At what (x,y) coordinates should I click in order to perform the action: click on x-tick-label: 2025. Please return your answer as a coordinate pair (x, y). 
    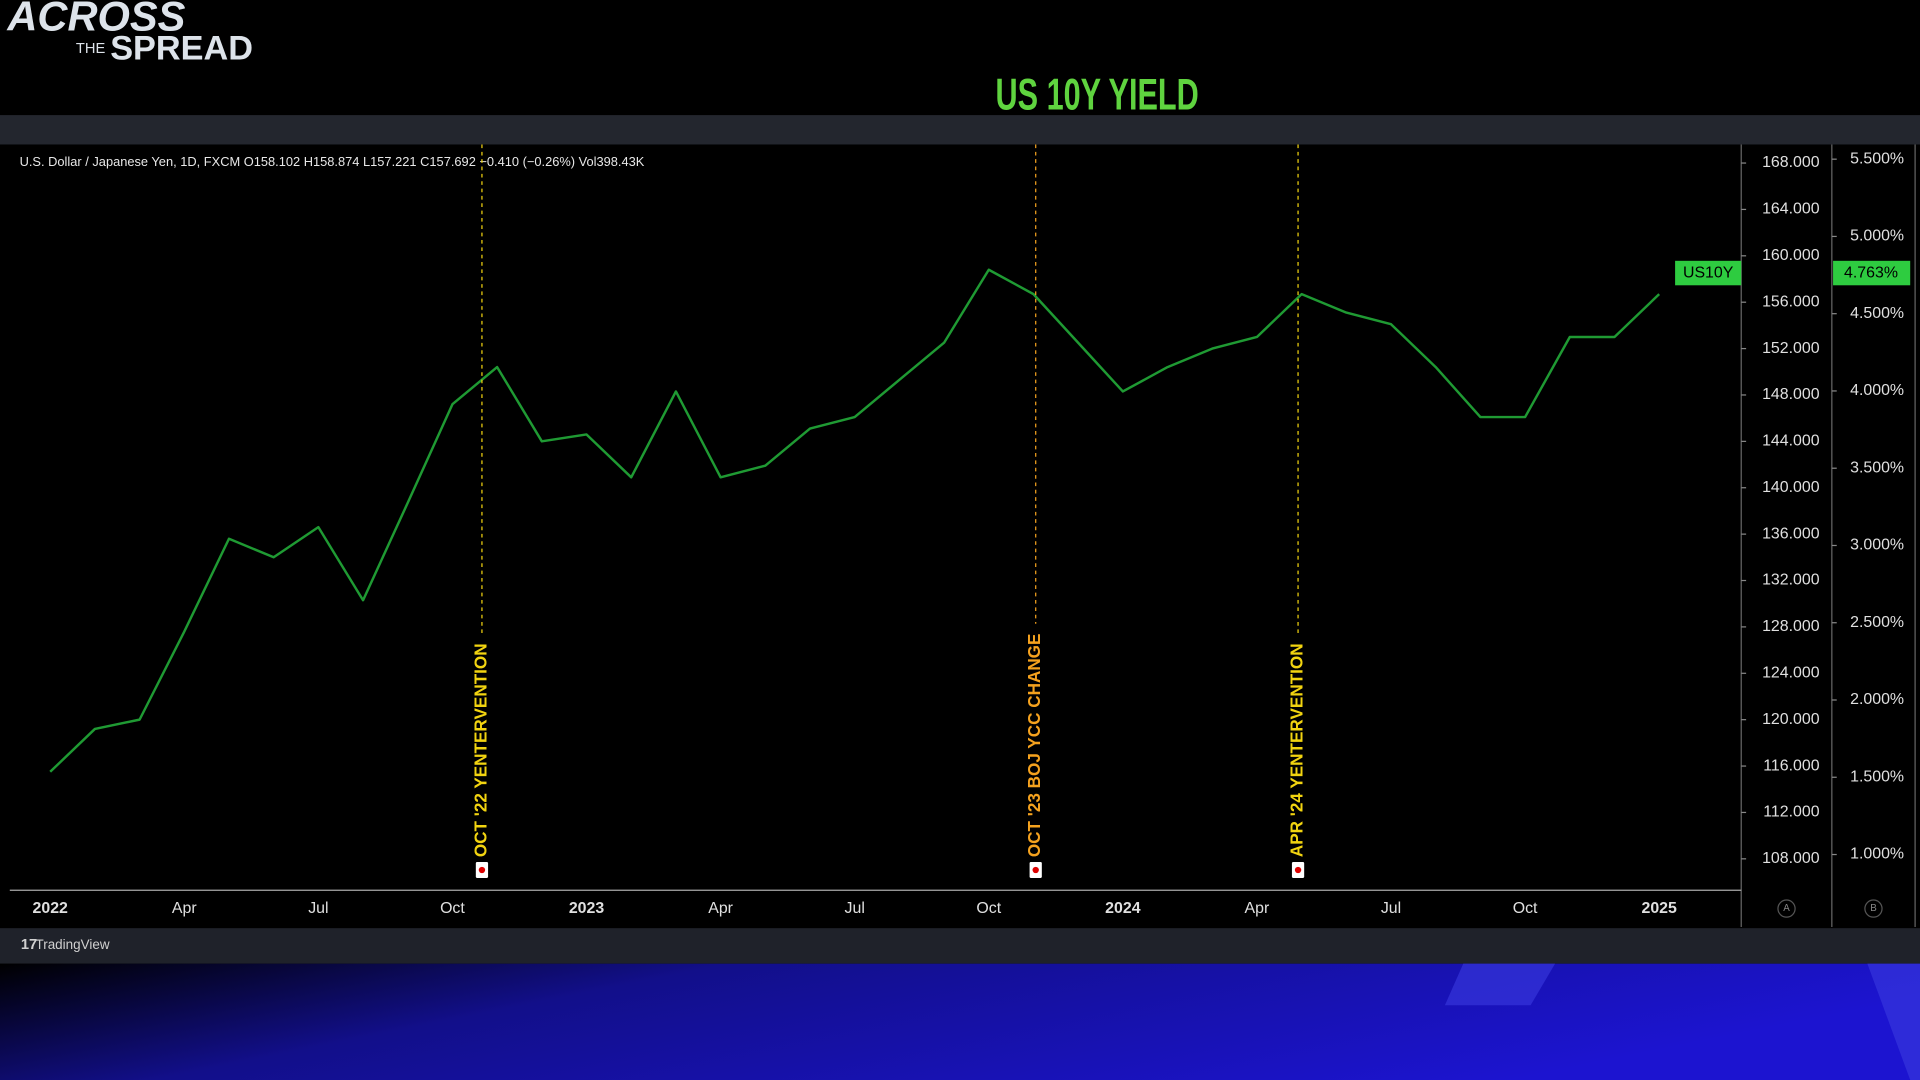
    Looking at the image, I should click on (1659, 908).